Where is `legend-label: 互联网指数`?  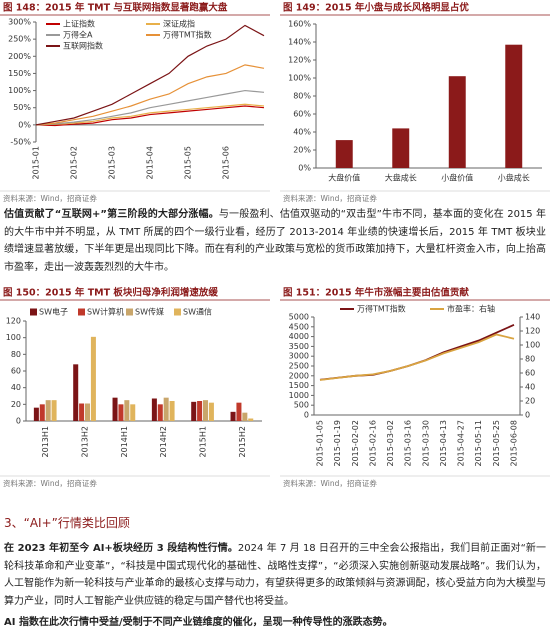
legend-label: 互联网指数 is located at coordinates (83, 46).